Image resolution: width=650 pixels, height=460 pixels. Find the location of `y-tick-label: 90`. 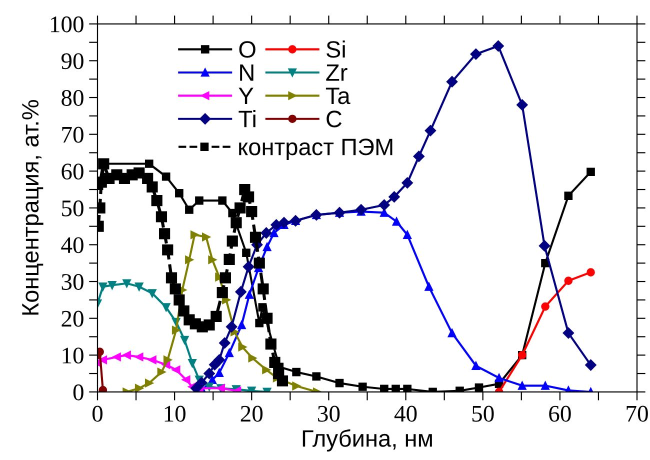

y-tick-label: 90 is located at coordinates (72, 61).